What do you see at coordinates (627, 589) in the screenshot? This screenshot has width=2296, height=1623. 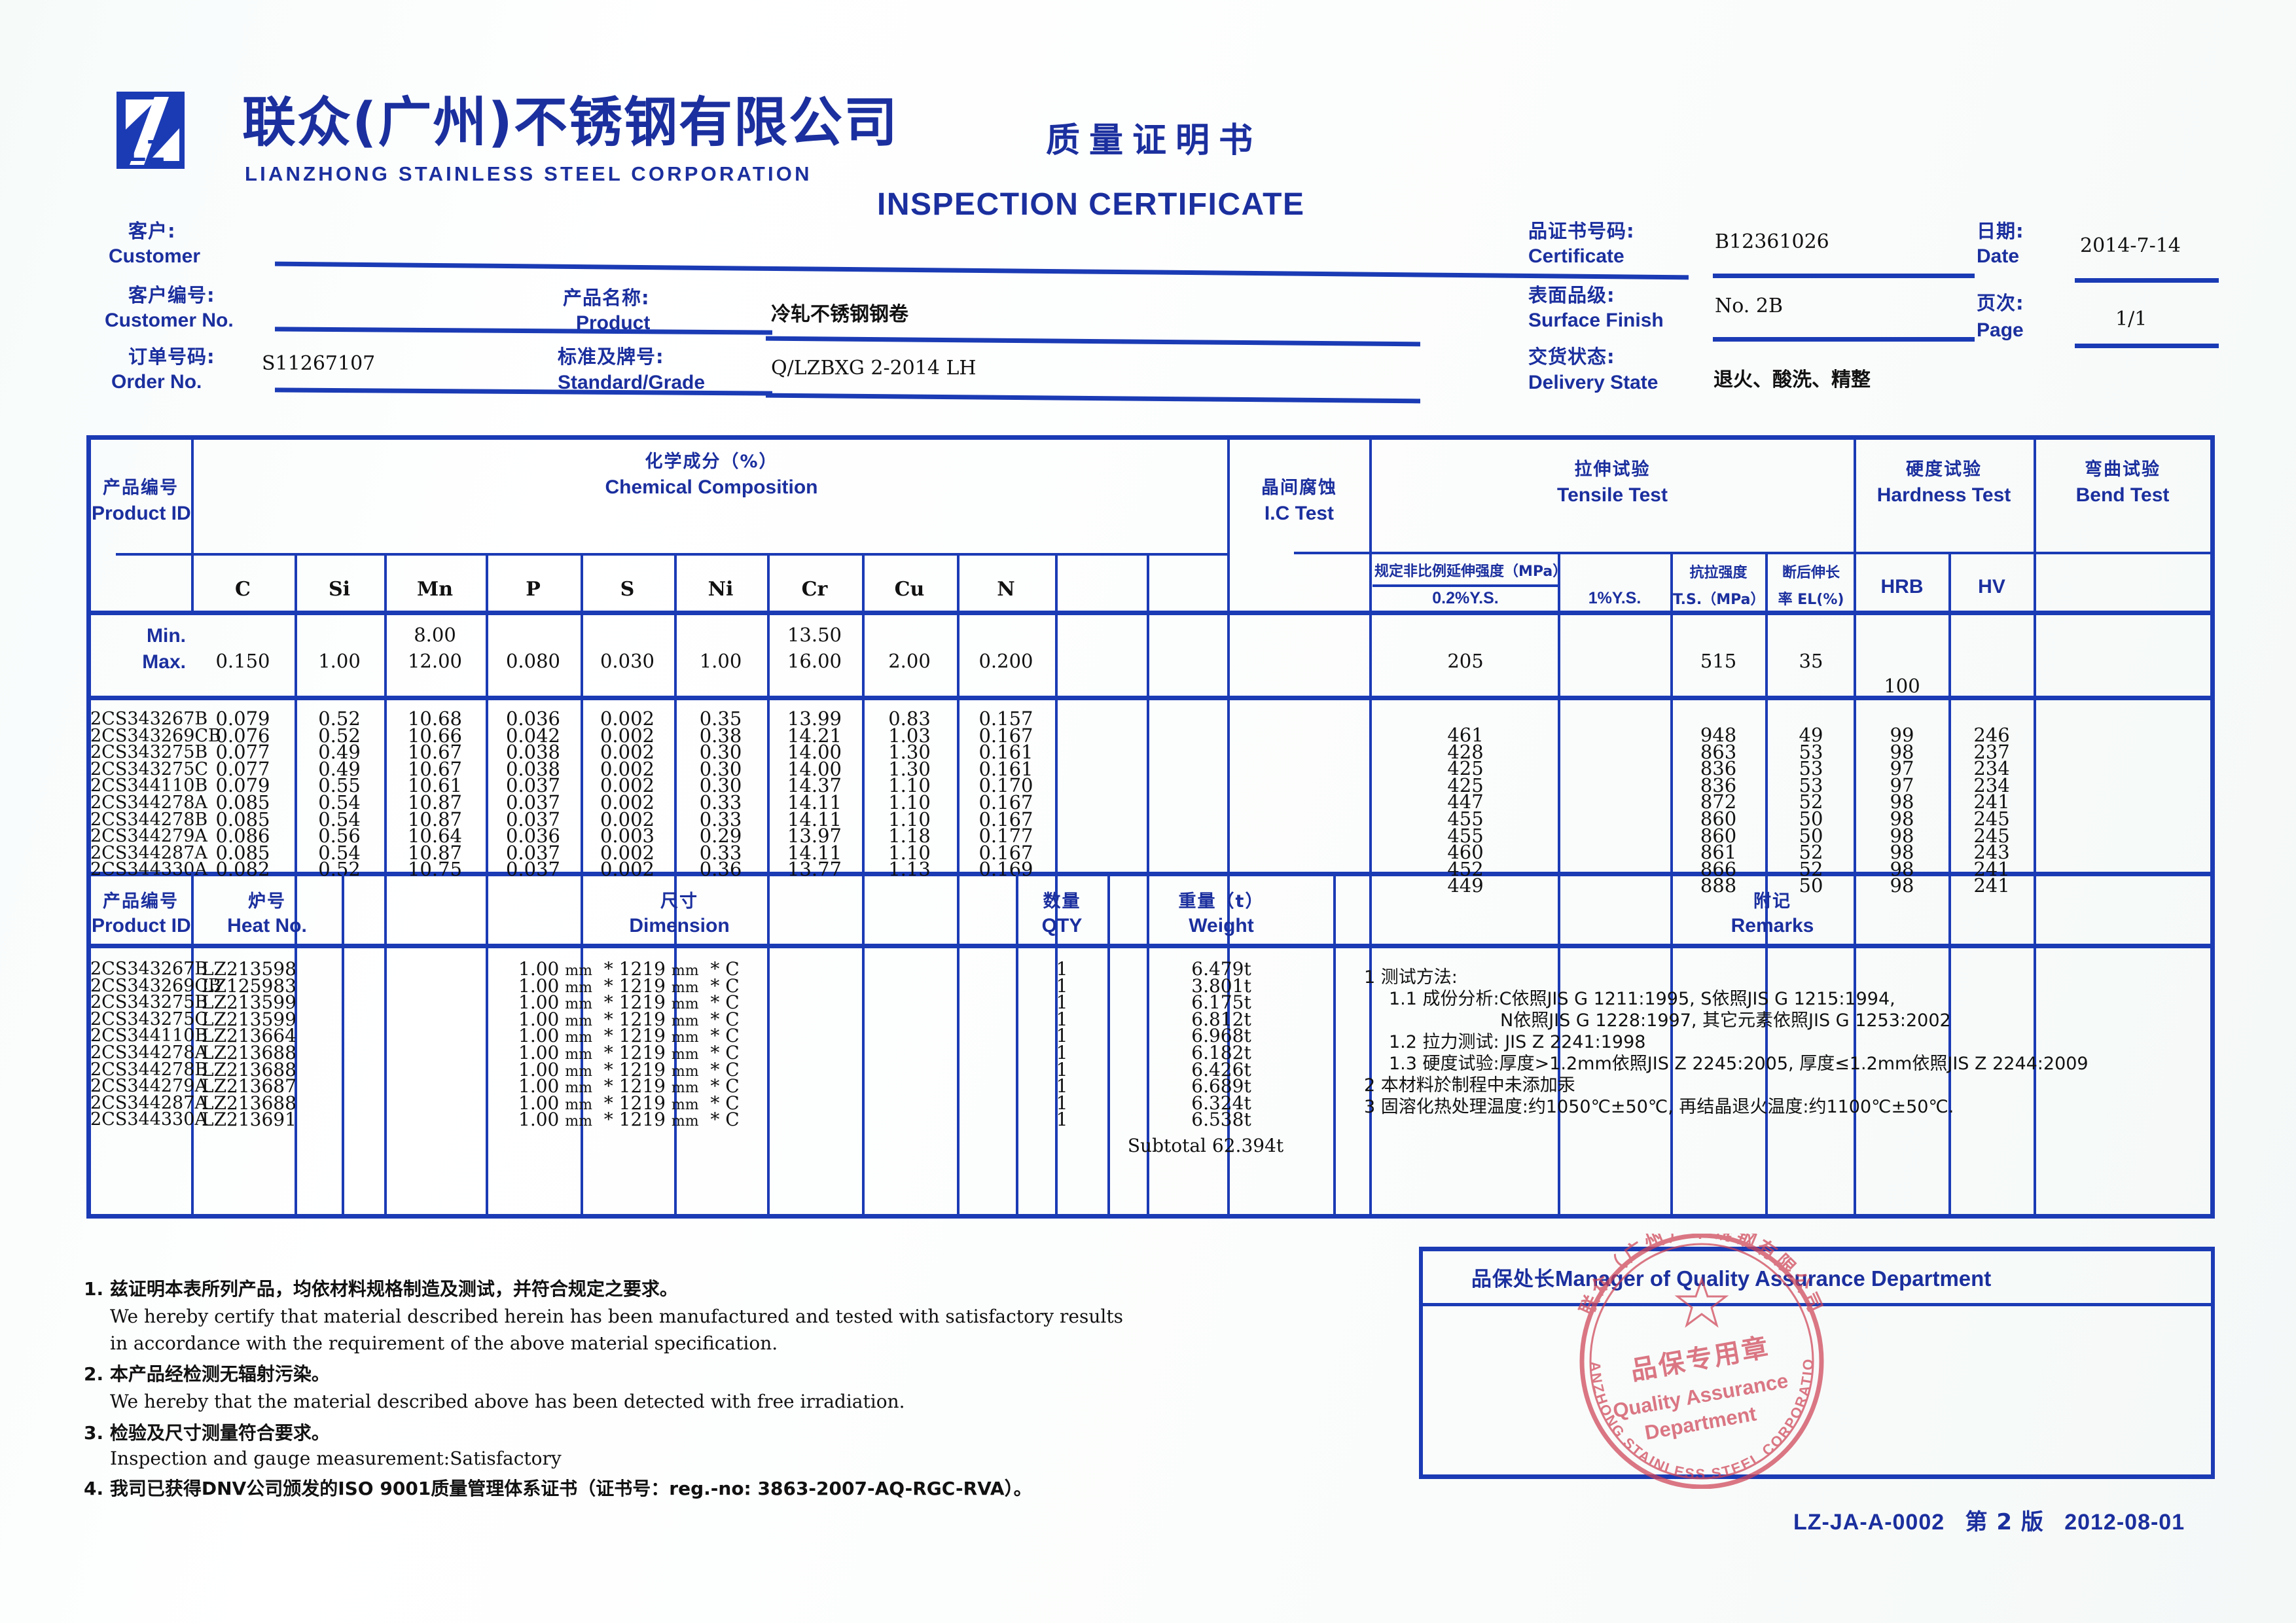 I see `element-header-s: S` at bounding box center [627, 589].